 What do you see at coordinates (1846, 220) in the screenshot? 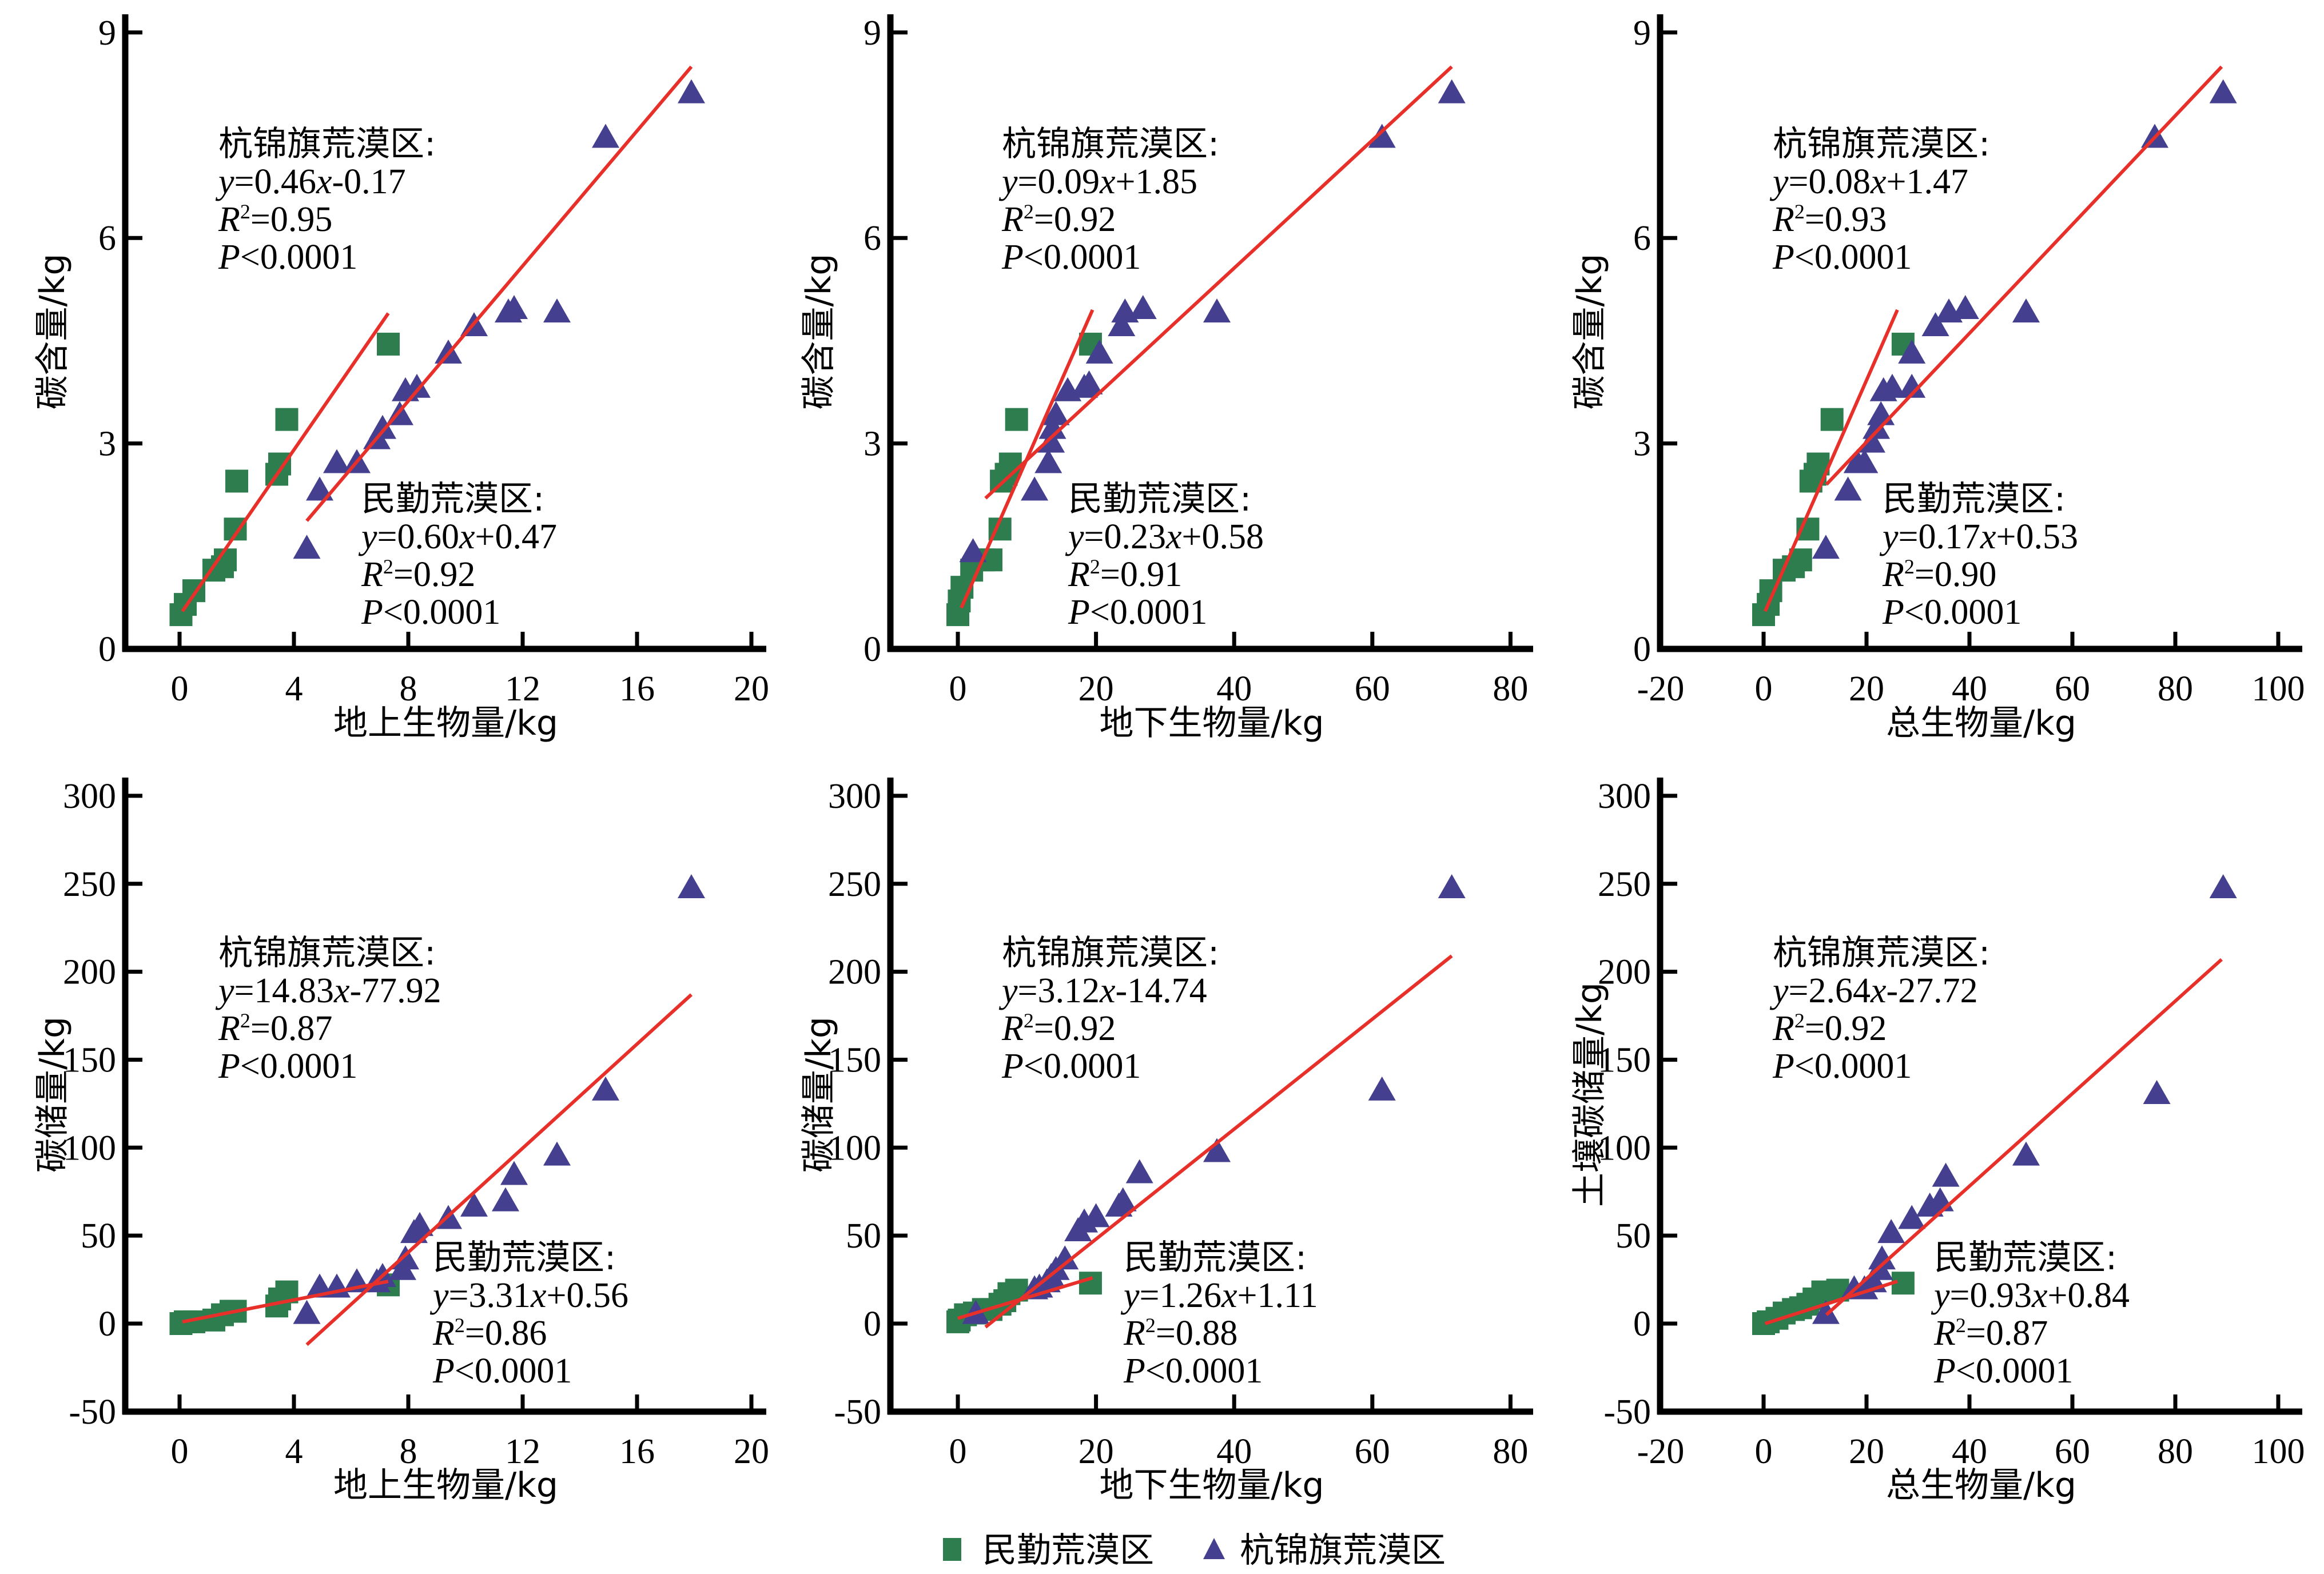
I see `r-value: =0.93` at bounding box center [1846, 220].